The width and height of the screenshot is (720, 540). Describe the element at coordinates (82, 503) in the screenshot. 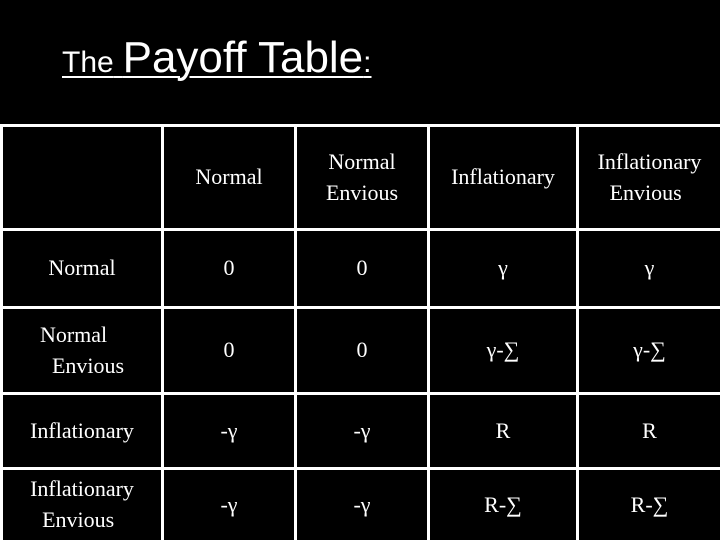

I see `row-header-inflationary-envious: Inflationary Envious` at that location.